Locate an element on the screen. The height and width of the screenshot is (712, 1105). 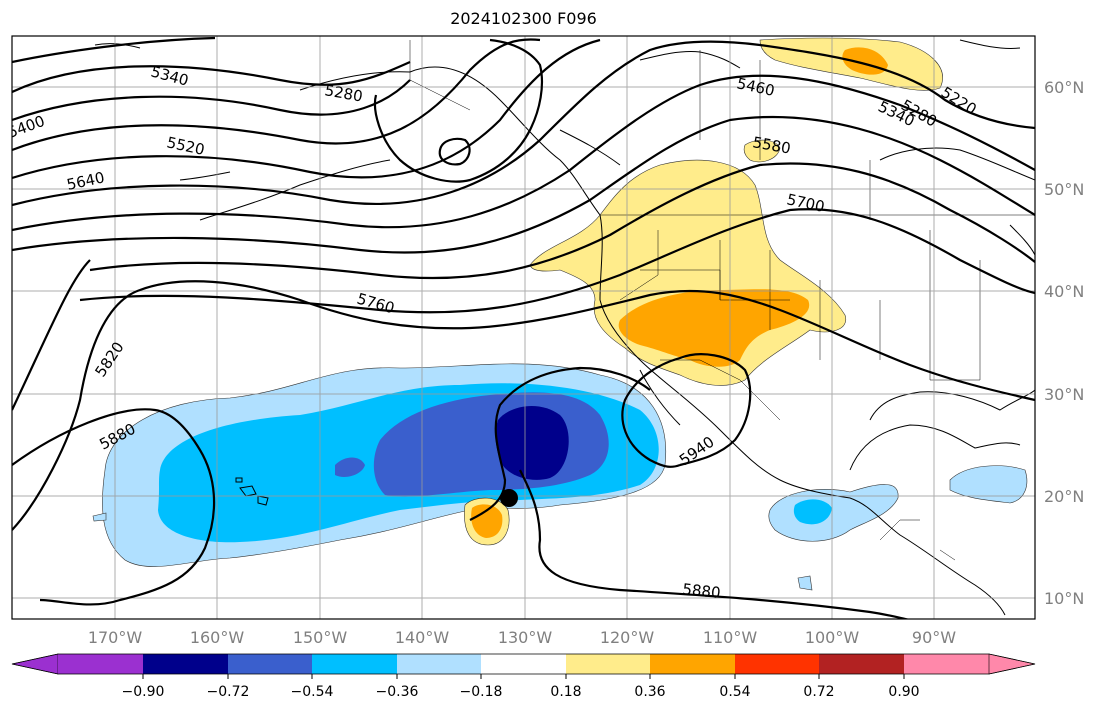
colorbar-tick-label: 0.72 is located at coordinates (818, 692).